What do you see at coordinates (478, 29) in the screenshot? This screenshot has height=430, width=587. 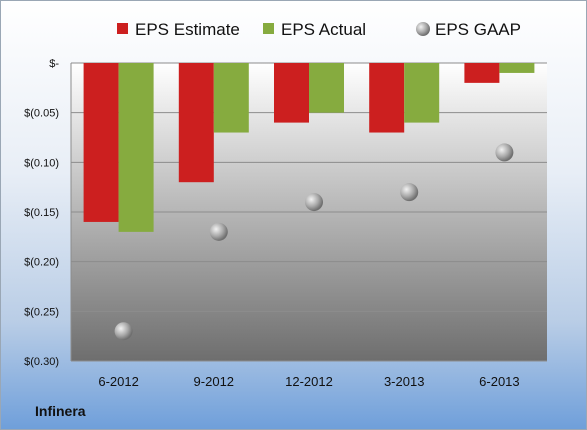 I see `legend-label: EPS GAAP` at bounding box center [478, 29].